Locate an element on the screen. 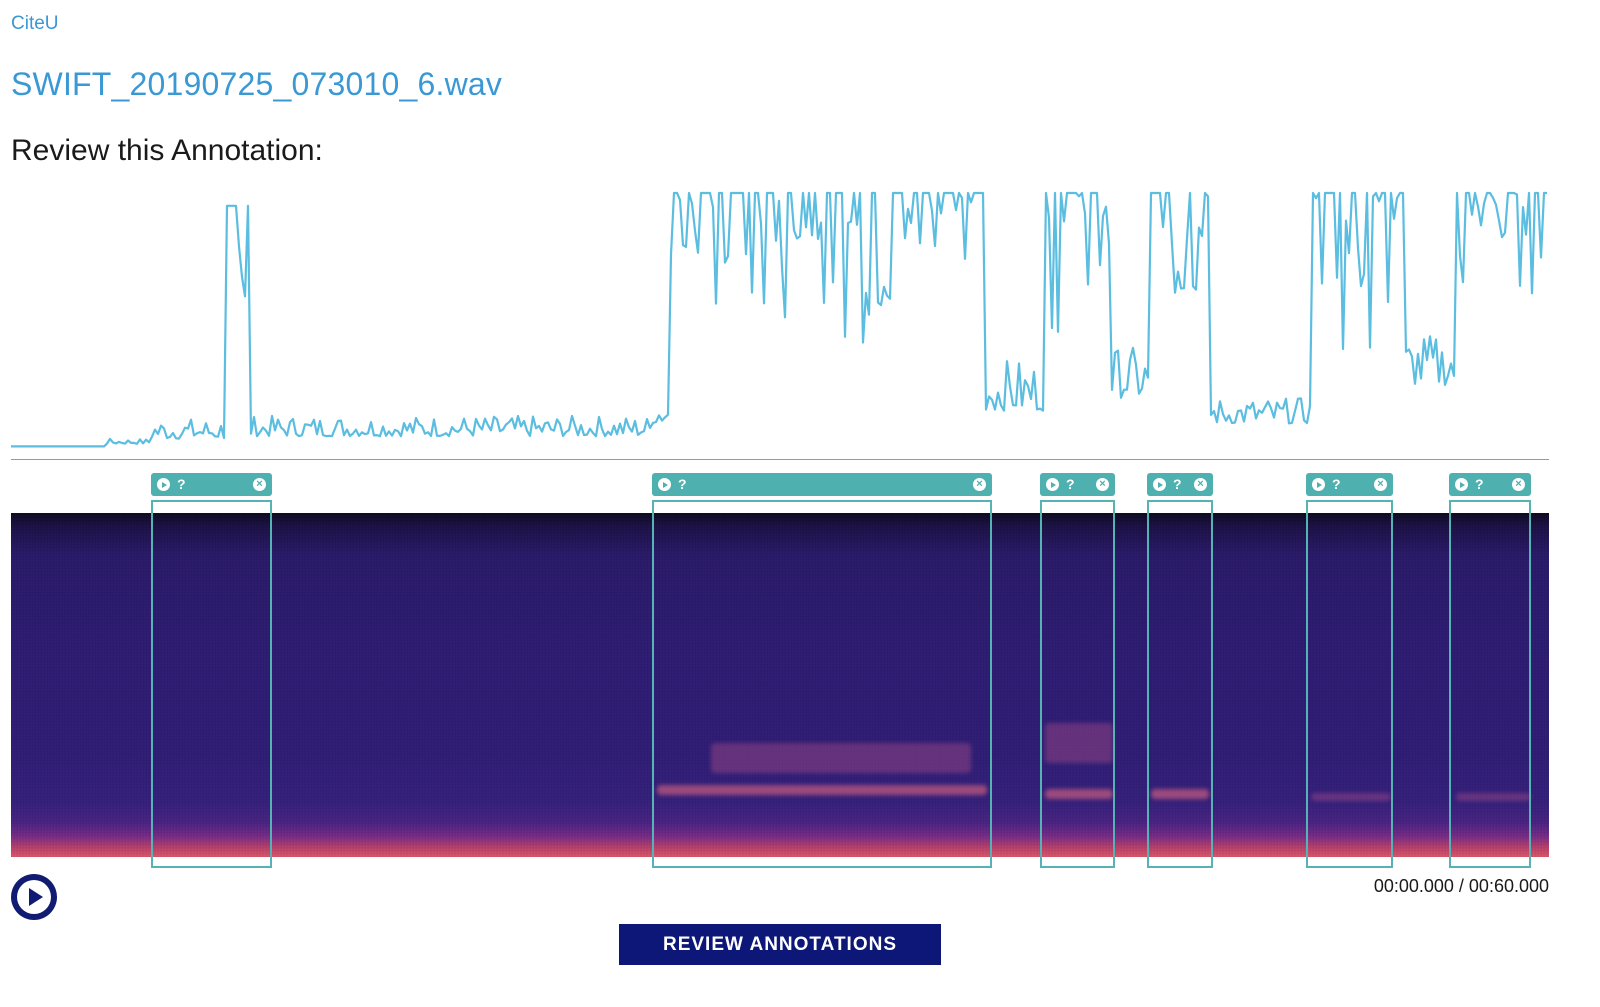 The width and height of the screenshot is (1600, 1007). review-annotations-button: REVIEW ANNOTATIONS is located at coordinates (780, 944).